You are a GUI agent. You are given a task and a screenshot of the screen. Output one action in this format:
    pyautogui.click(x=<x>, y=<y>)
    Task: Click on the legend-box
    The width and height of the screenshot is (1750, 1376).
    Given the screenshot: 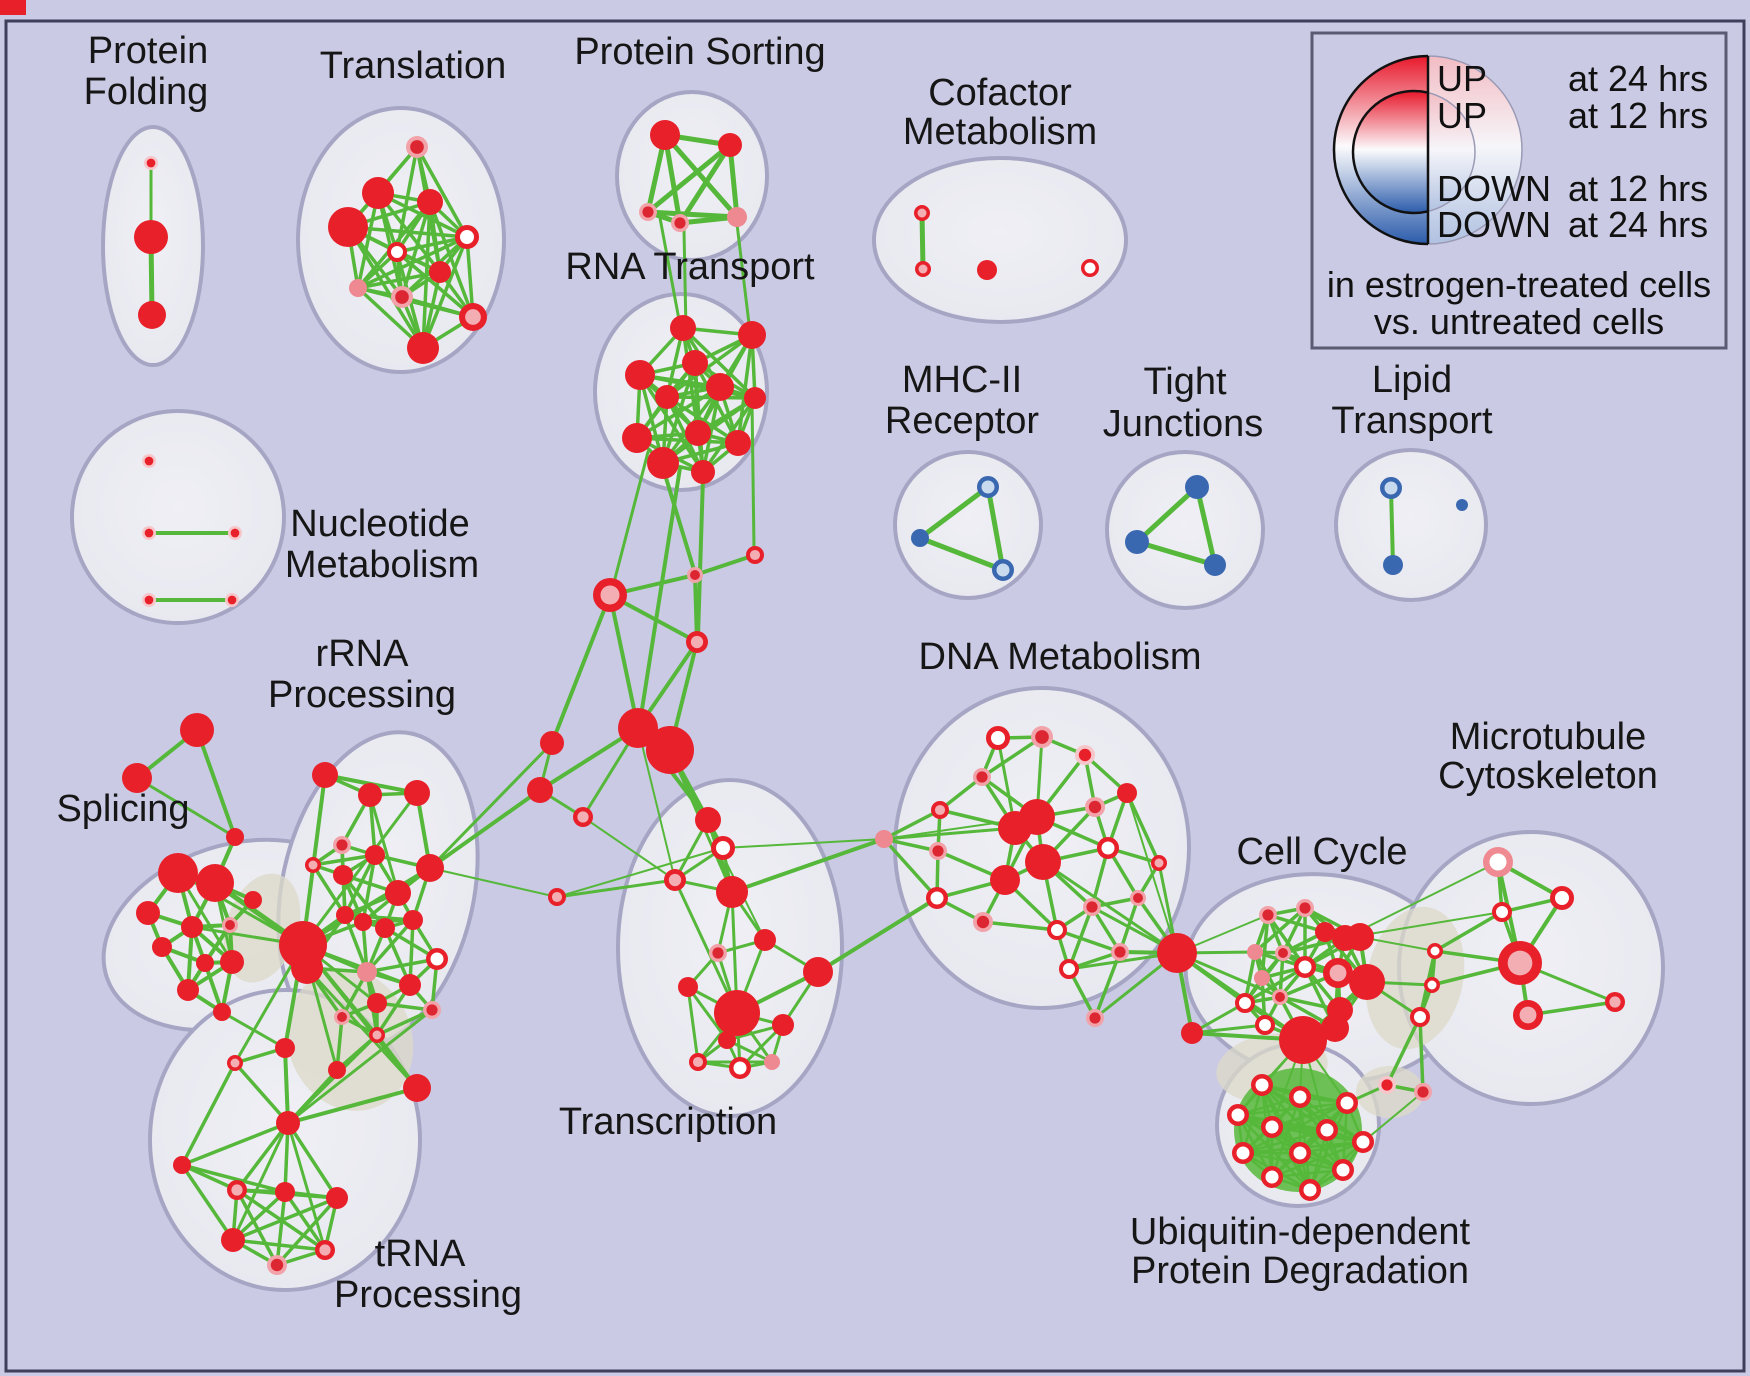 What is the action you would take?
    pyautogui.click(x=1519, y=190)
    